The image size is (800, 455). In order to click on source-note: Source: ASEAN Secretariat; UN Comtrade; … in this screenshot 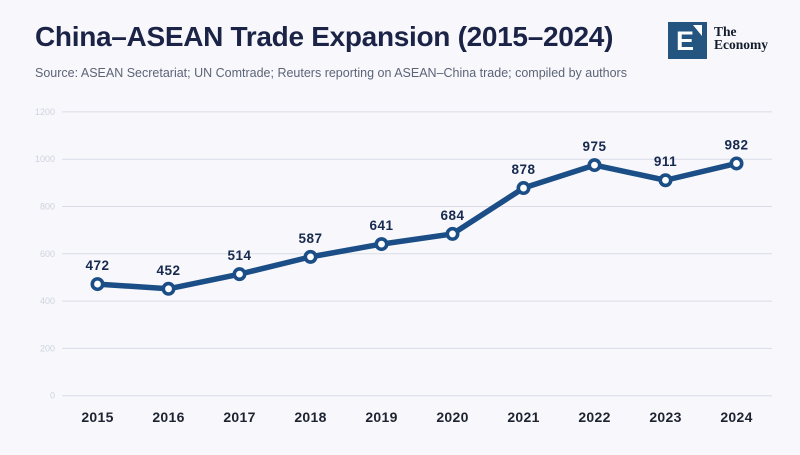, I will do `click(331, 73)`.